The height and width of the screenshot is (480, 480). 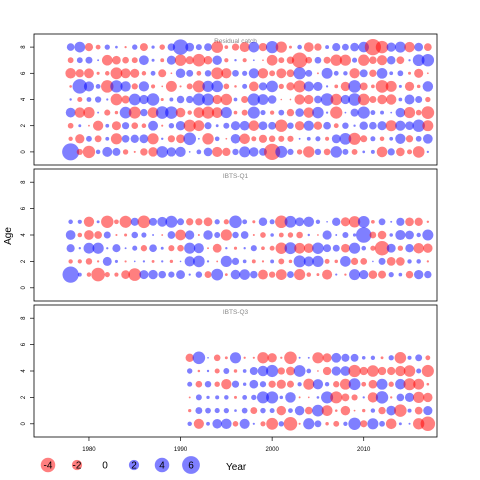 What do you see at coordinates (134, 466) in the screenshot?
I see `legend-label: 2` at bounding box center [134, 466].